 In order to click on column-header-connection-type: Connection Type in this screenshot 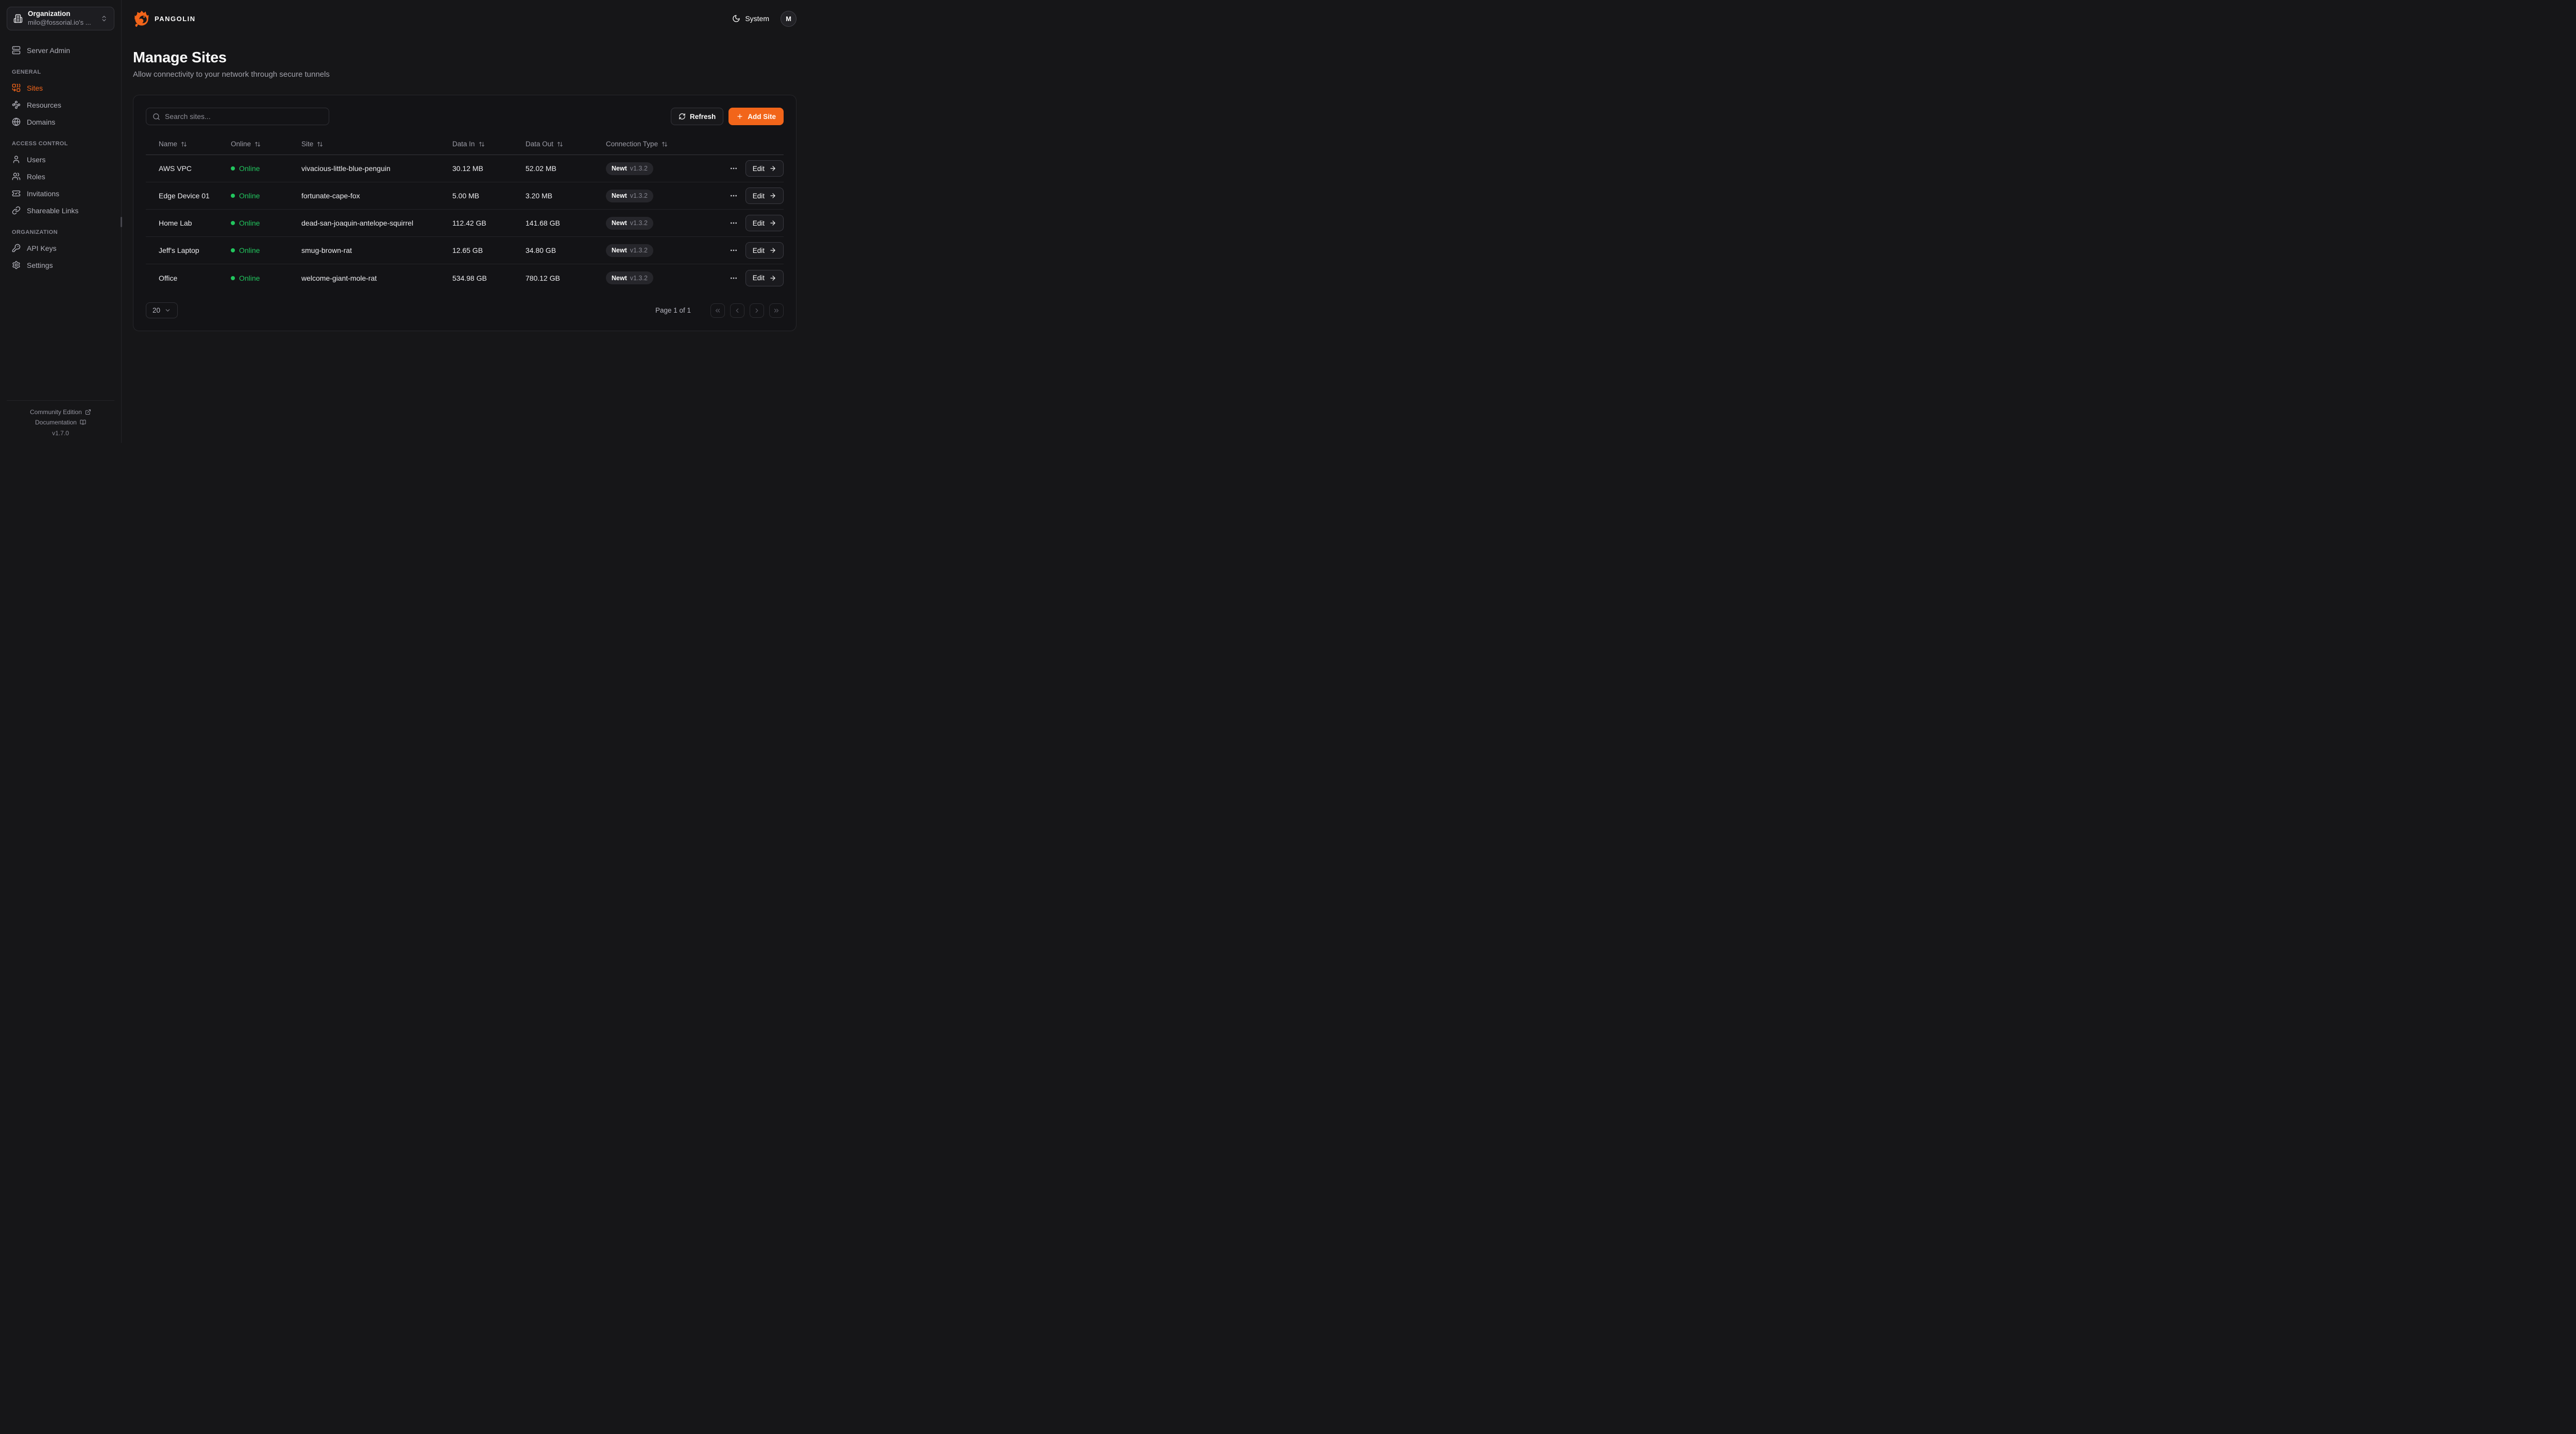, I will do `click(652, 144)`.